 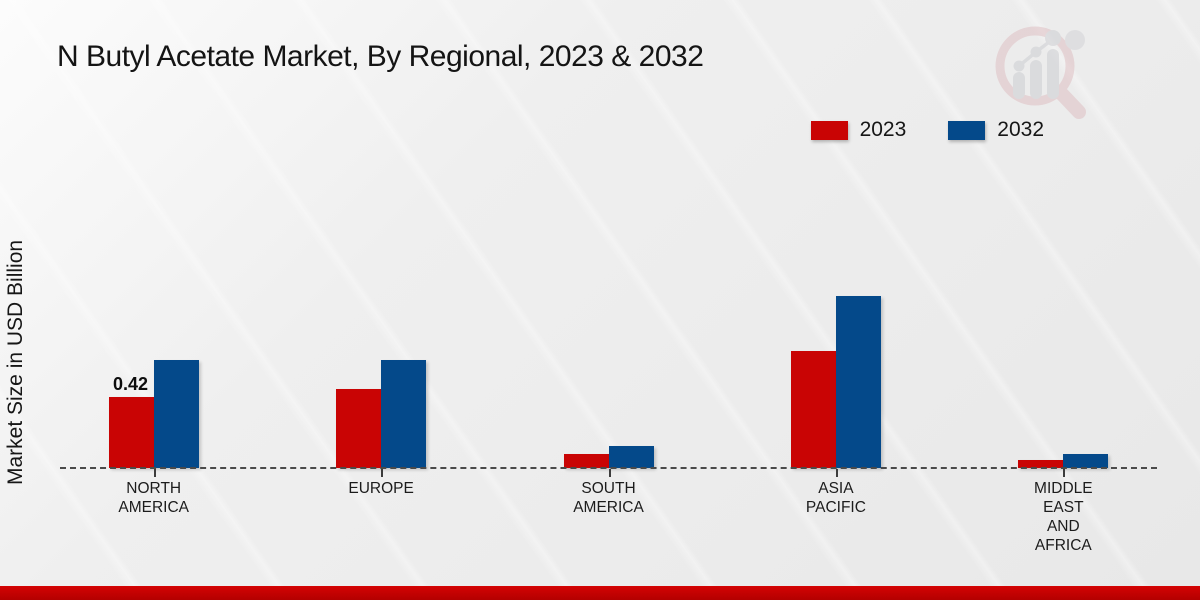 What do you see at coordinates (154, 498) in the screenshot?
I see `category-label-north-america: NORTH AMERICA` at bounding box center [154, 498].